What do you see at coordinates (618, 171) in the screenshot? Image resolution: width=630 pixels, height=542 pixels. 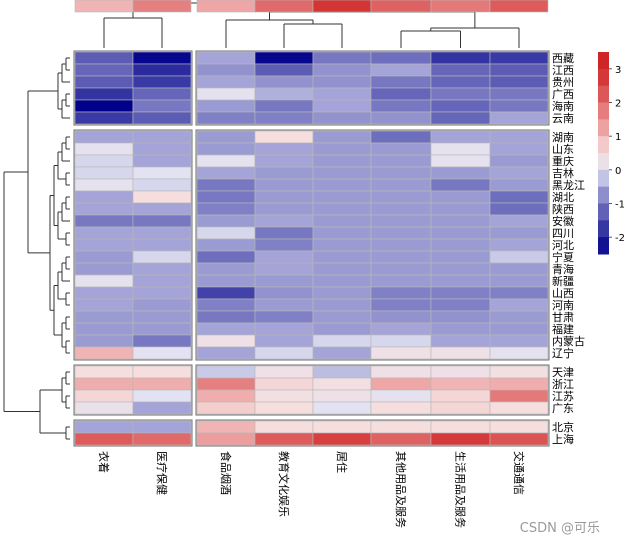 I see `legend-tick-label: 0` at bounding box center [618, 171].